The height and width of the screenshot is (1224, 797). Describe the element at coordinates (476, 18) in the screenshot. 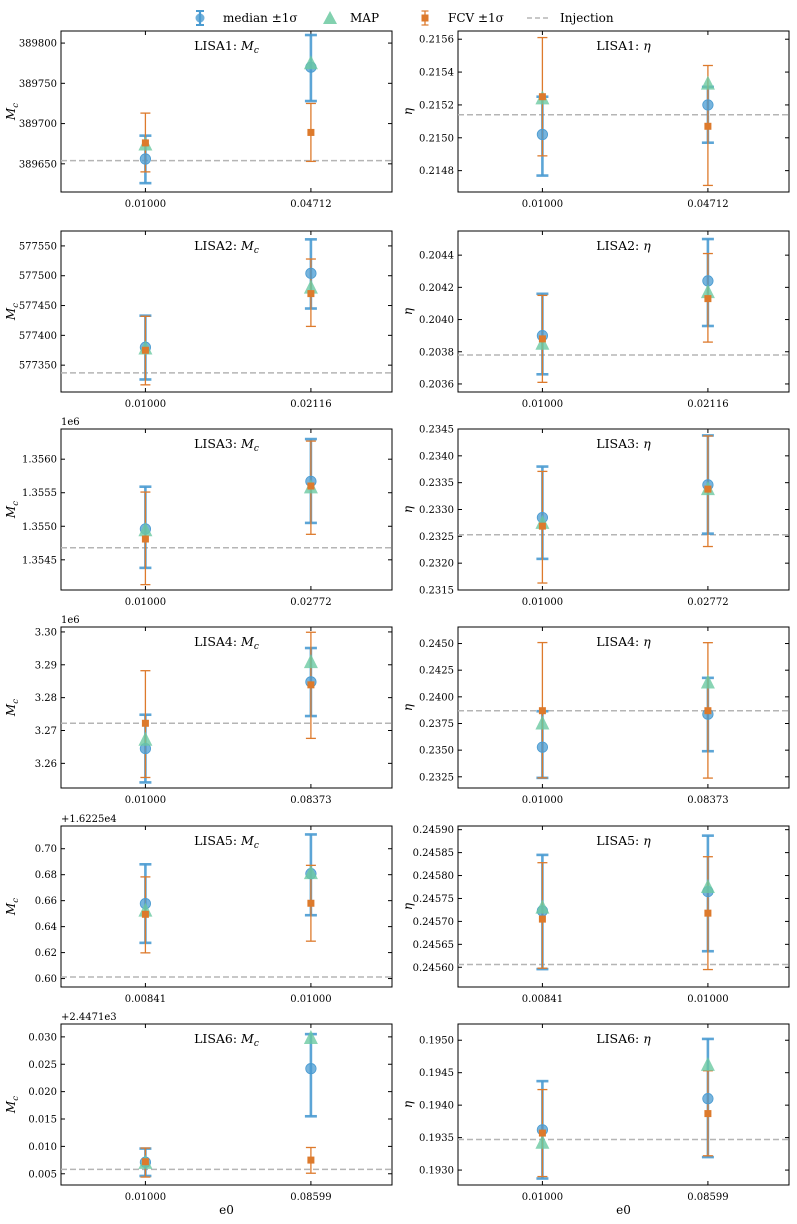

I see `legend-label: FCV ±1σ` at that location.